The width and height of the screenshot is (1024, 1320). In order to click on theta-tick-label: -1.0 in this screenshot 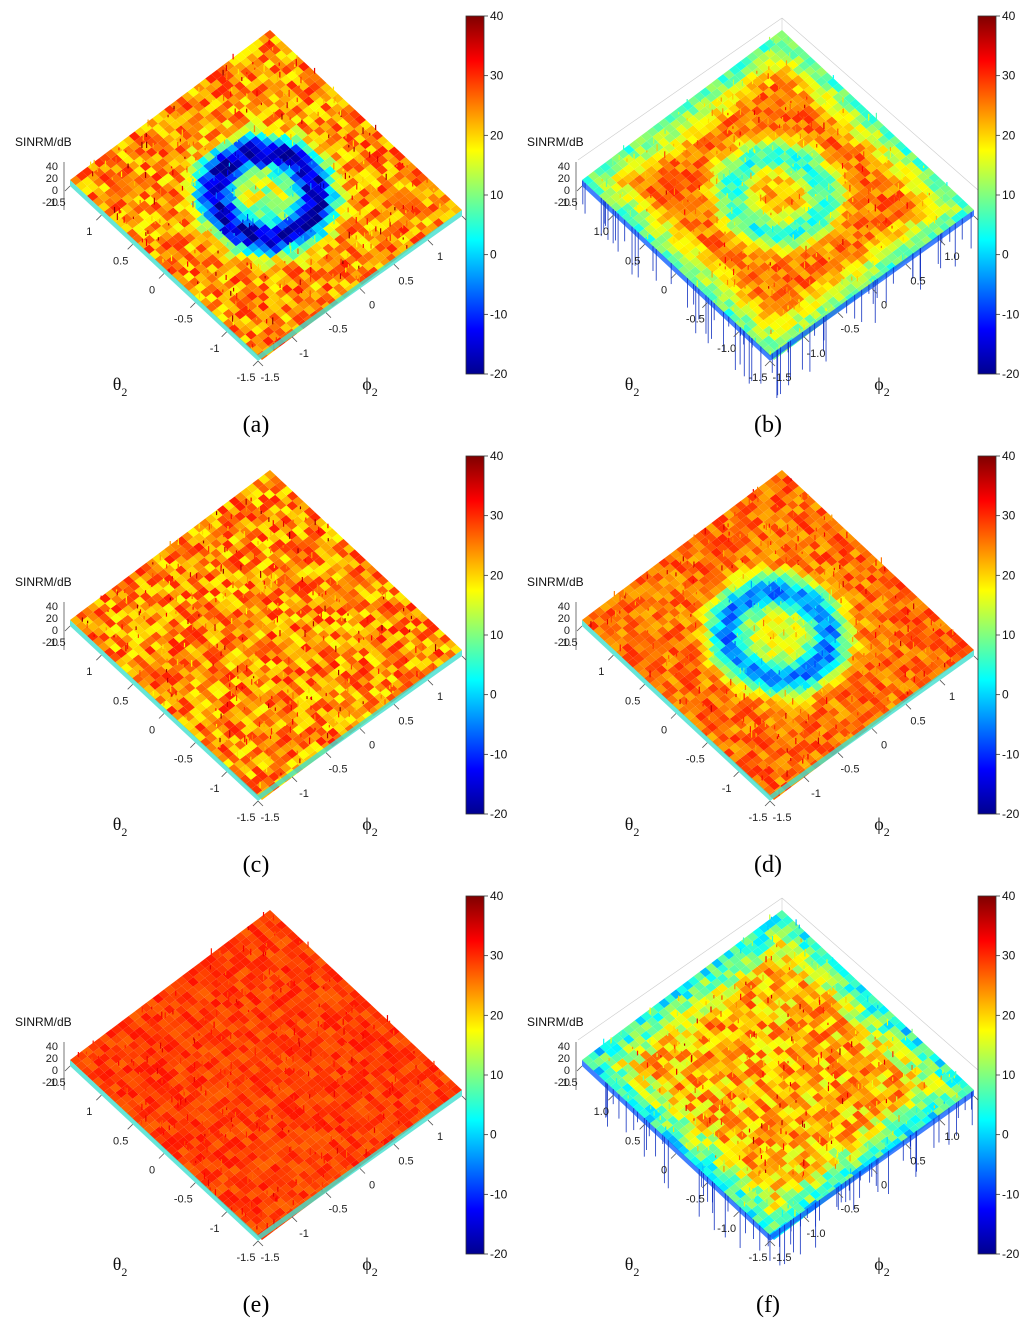, I will do `click(726, 349)`.